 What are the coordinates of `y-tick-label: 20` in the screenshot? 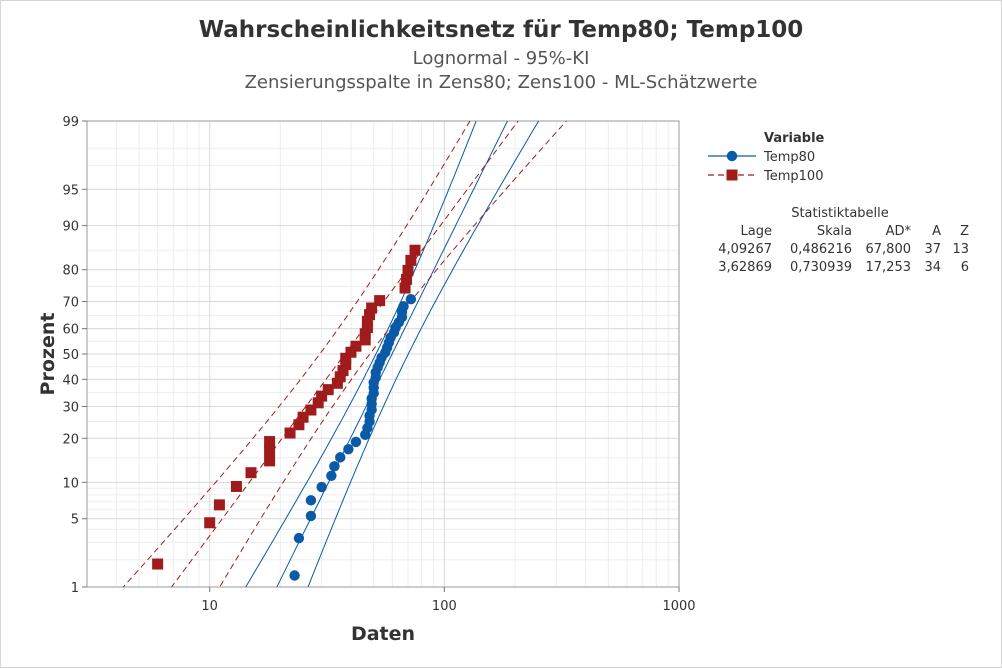 It's located at (70, 439).